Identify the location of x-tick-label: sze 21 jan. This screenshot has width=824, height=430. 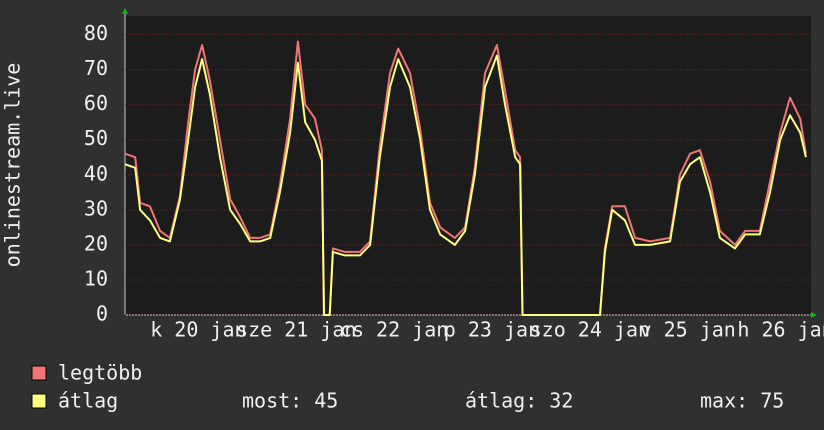
(296, 330).